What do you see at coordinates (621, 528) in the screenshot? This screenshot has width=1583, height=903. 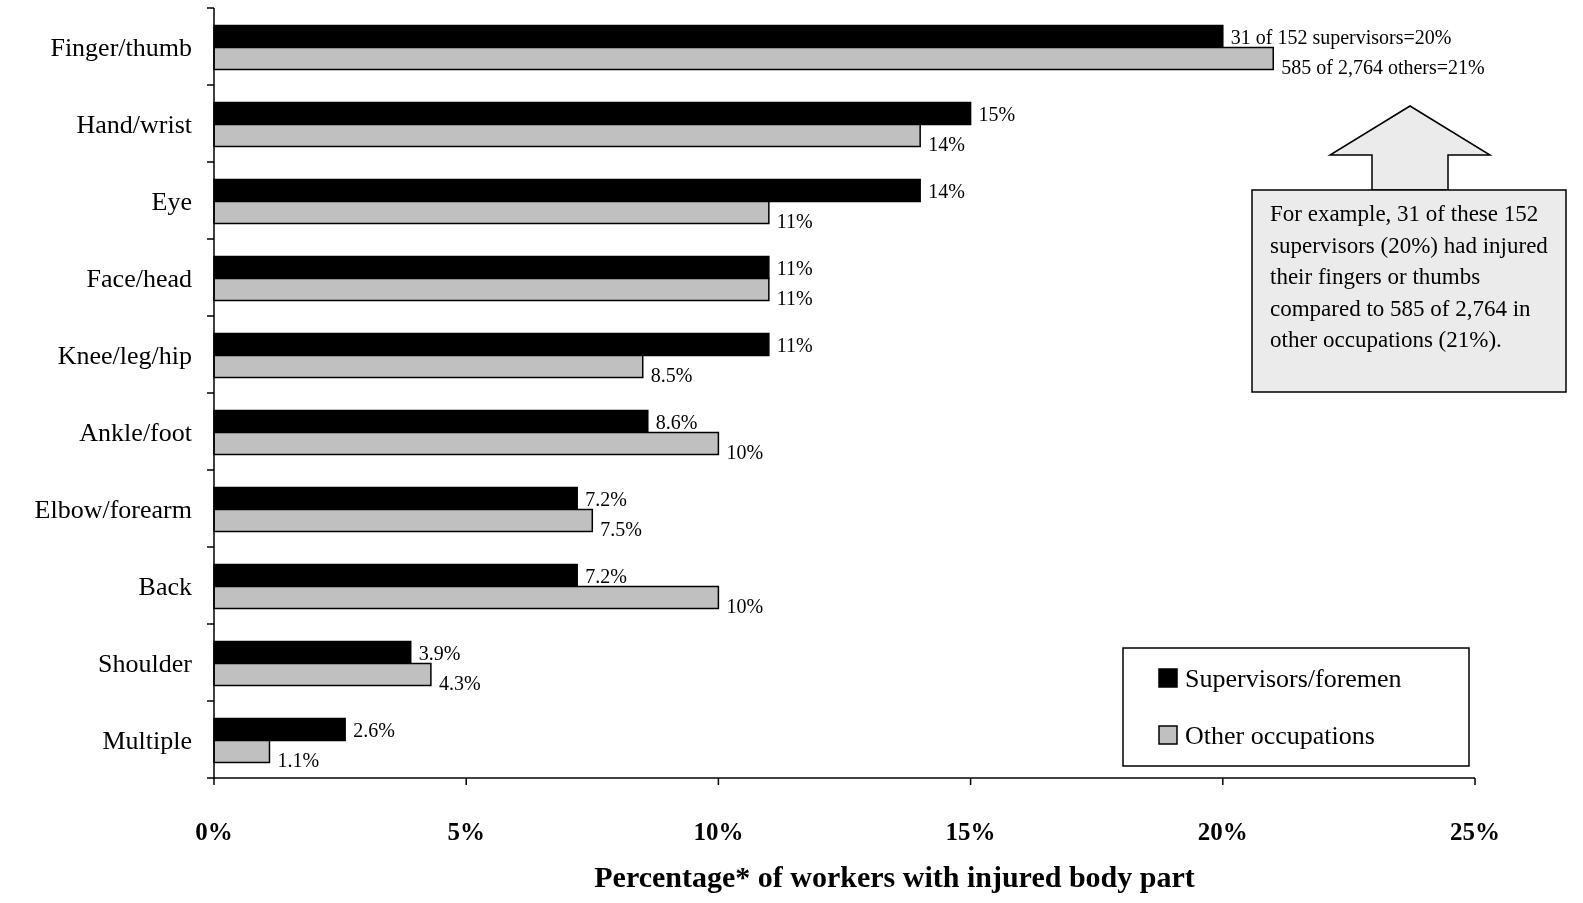 I see `data-label: 7.5%` at bounding box center [621, 528].